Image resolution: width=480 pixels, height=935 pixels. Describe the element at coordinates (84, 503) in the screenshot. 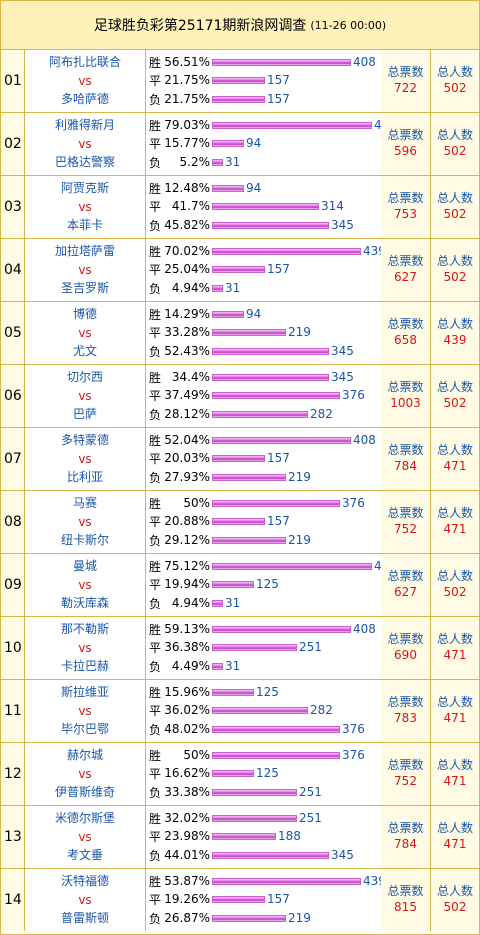

I see `home-team-link: 马赛` at that location.